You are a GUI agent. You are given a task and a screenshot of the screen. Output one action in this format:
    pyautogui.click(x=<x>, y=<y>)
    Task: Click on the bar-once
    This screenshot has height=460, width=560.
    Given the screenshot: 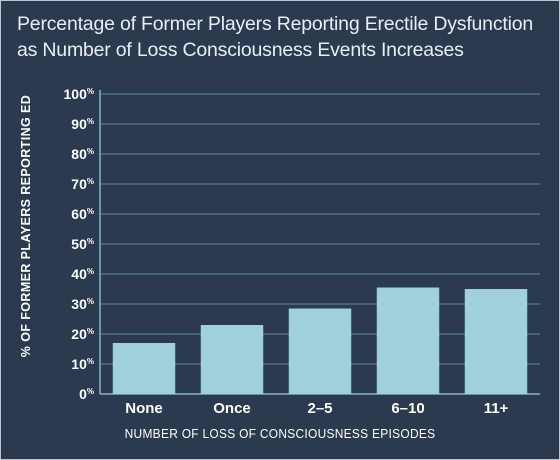 What is the action you would take?
    pyautogui.click(x=232, y=359)
    